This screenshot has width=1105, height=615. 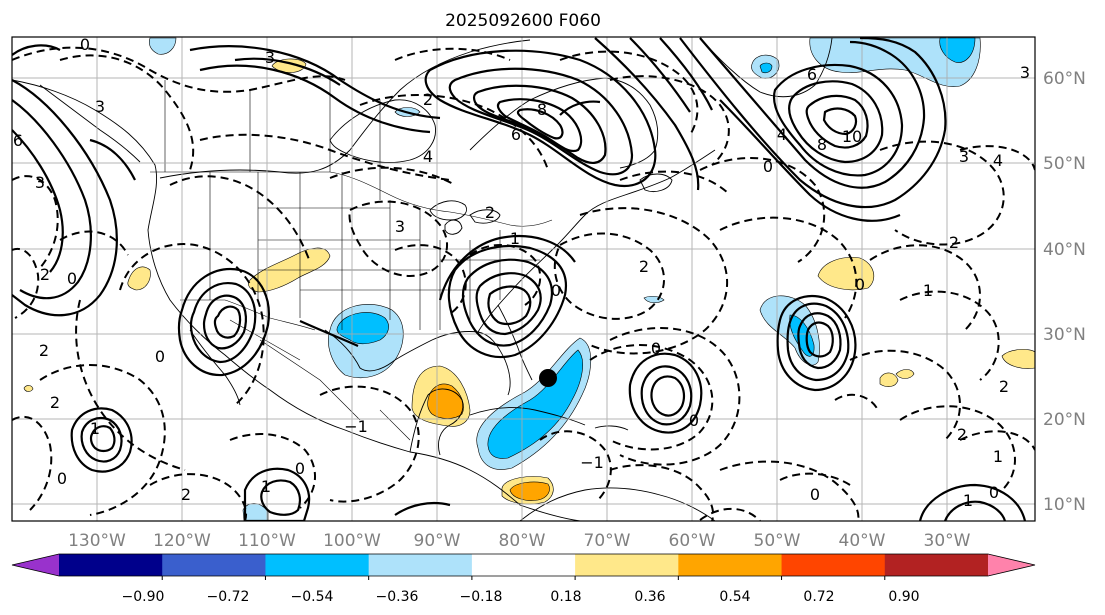 What do you see at coordinates (1018, 359) in the screenshot?
I see `positive-anomaly-east-atlantic` at bounding box center [1018, 359].